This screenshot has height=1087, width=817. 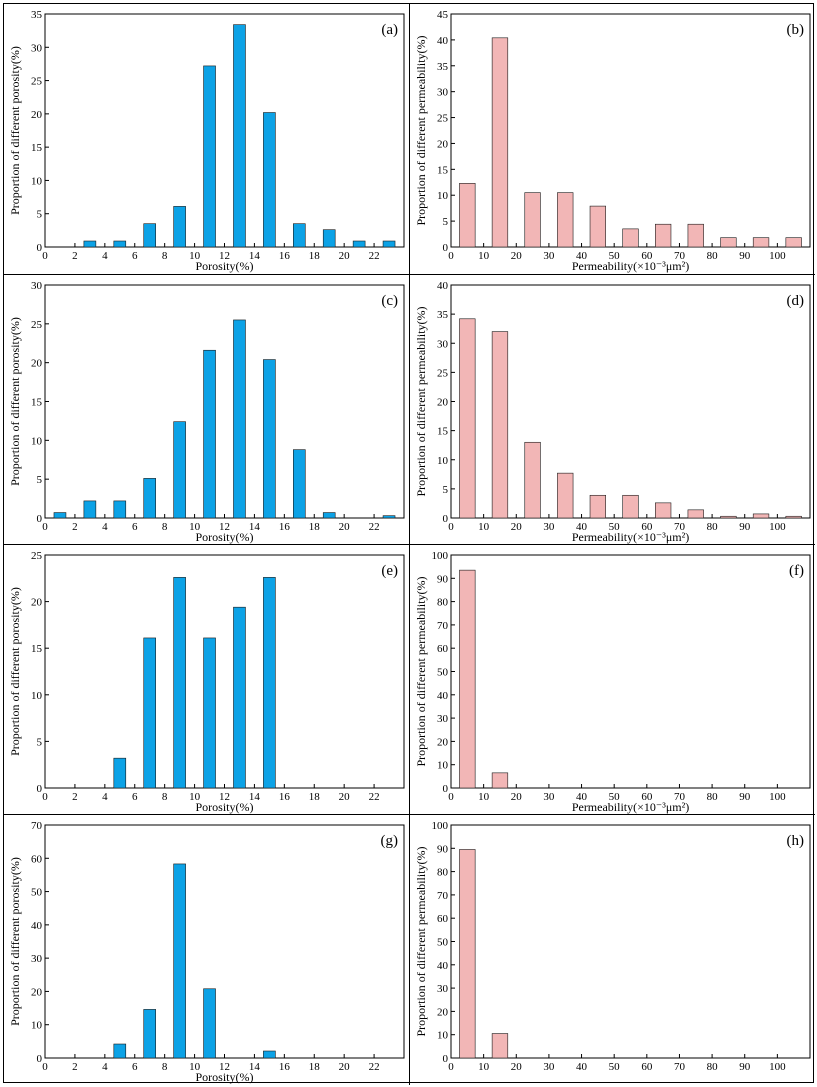 I want to click on xtick-label-e-1: 2, so click(x=75, y=797).